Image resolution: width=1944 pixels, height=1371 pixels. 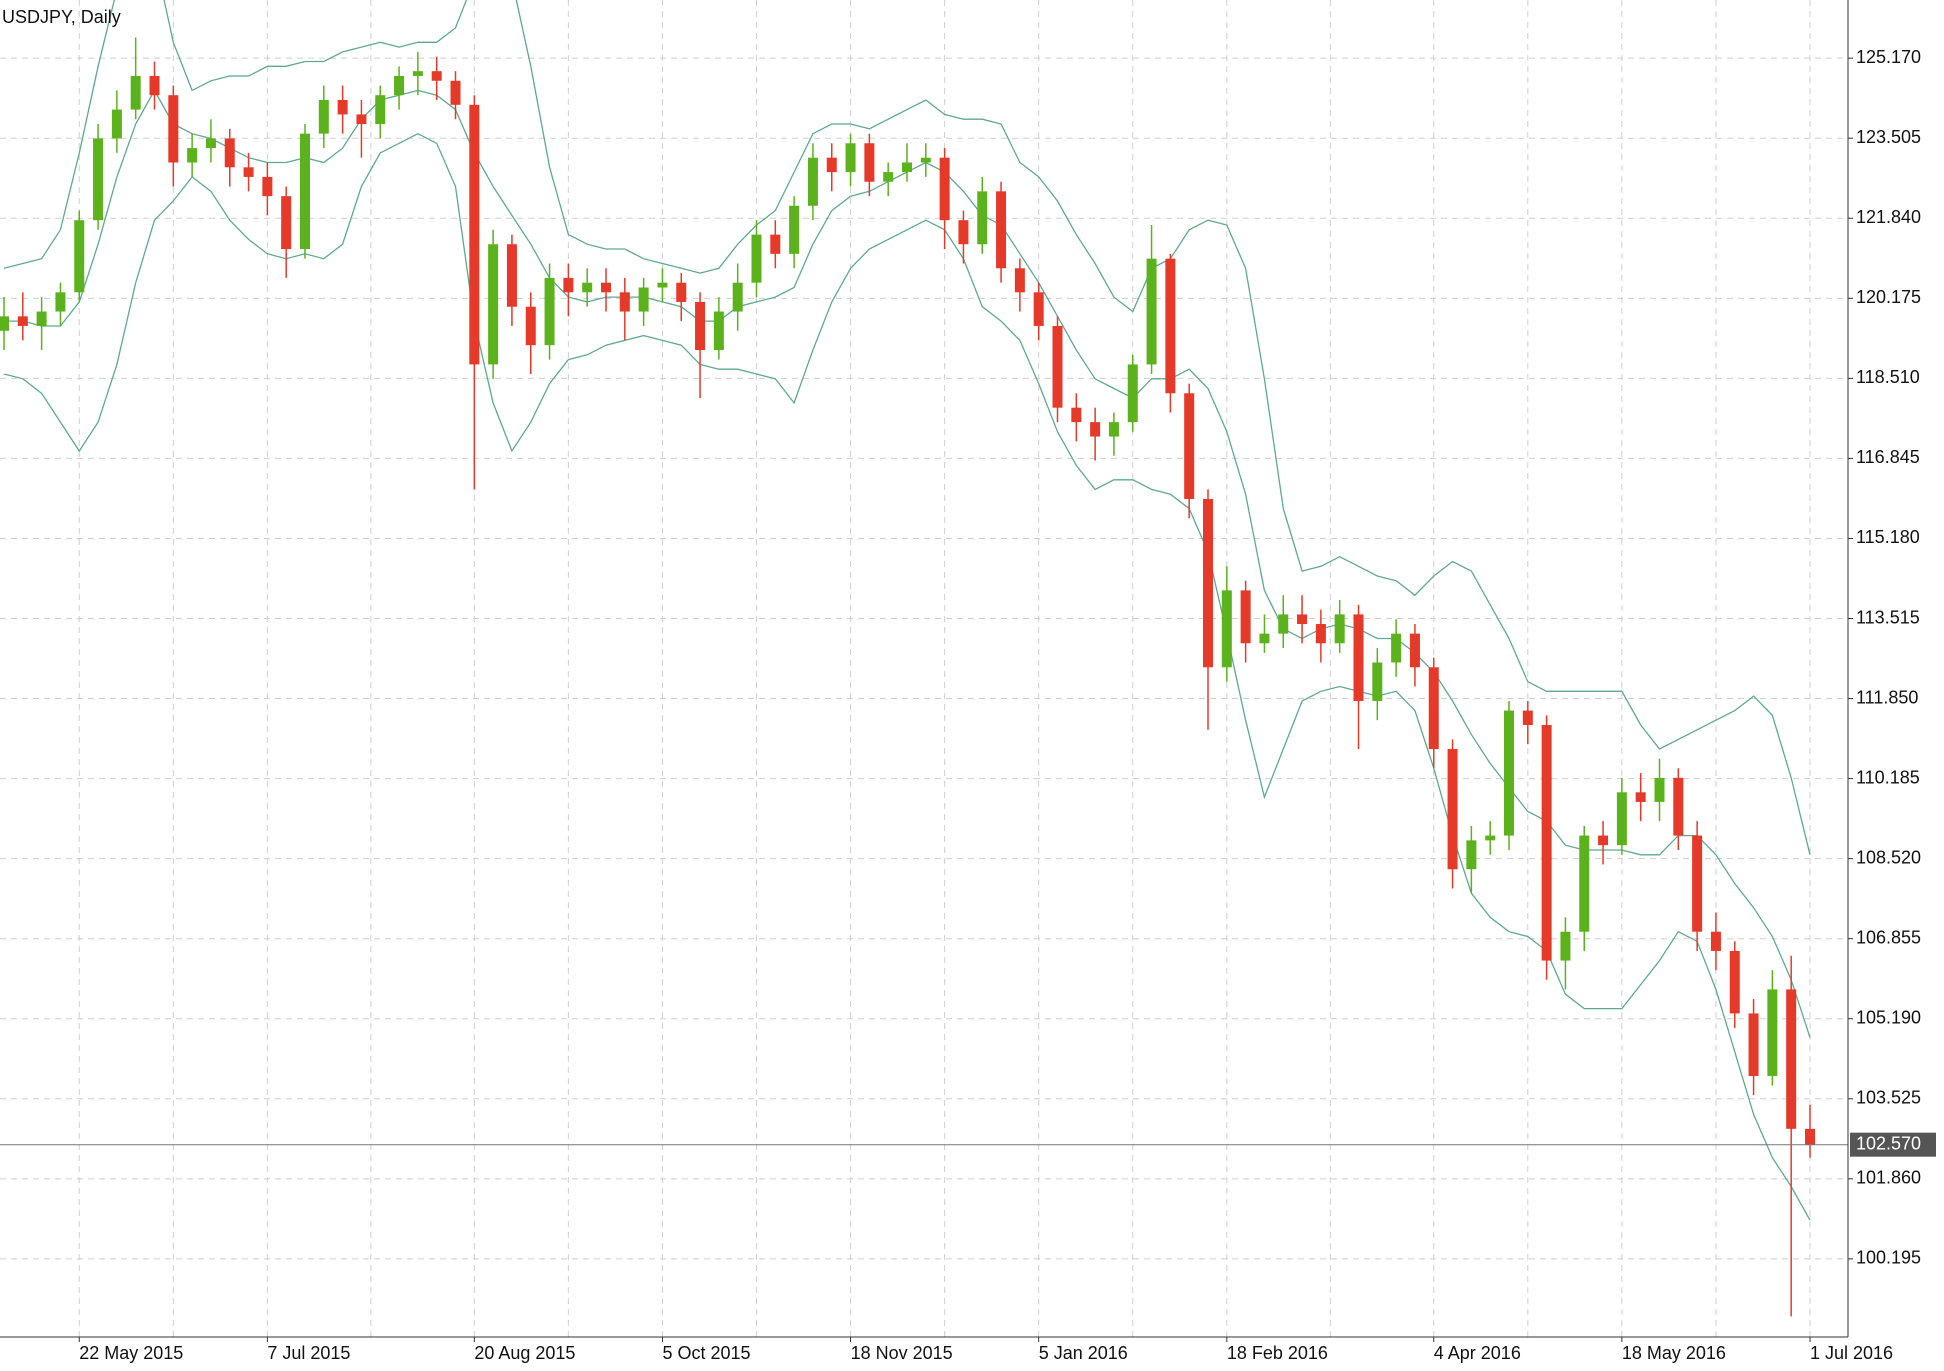 What do you see at coordinates (524, 1353) in the screenshot?
I see `x-tick-label: 20 Aug 2015` at bounding box center [524, 1353].